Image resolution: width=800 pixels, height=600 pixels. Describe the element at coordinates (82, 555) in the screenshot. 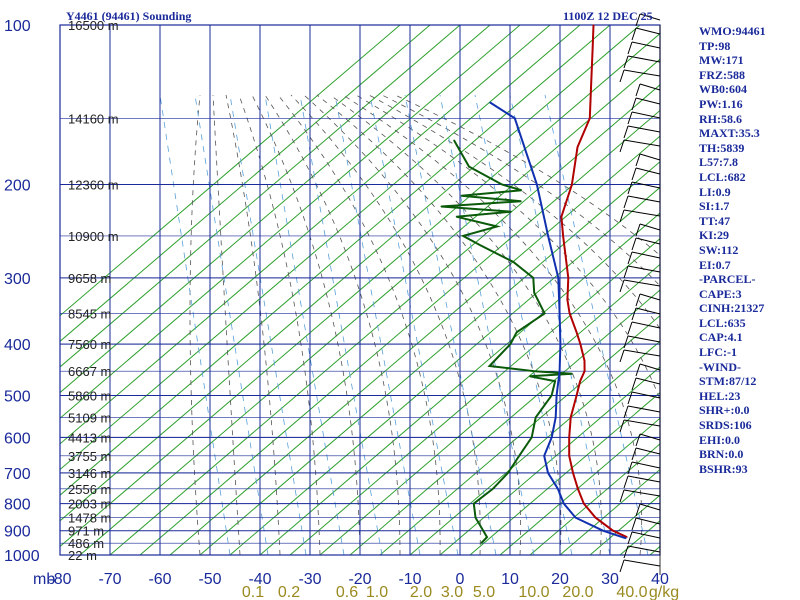

I see `height-tick: 22 m` at that location.